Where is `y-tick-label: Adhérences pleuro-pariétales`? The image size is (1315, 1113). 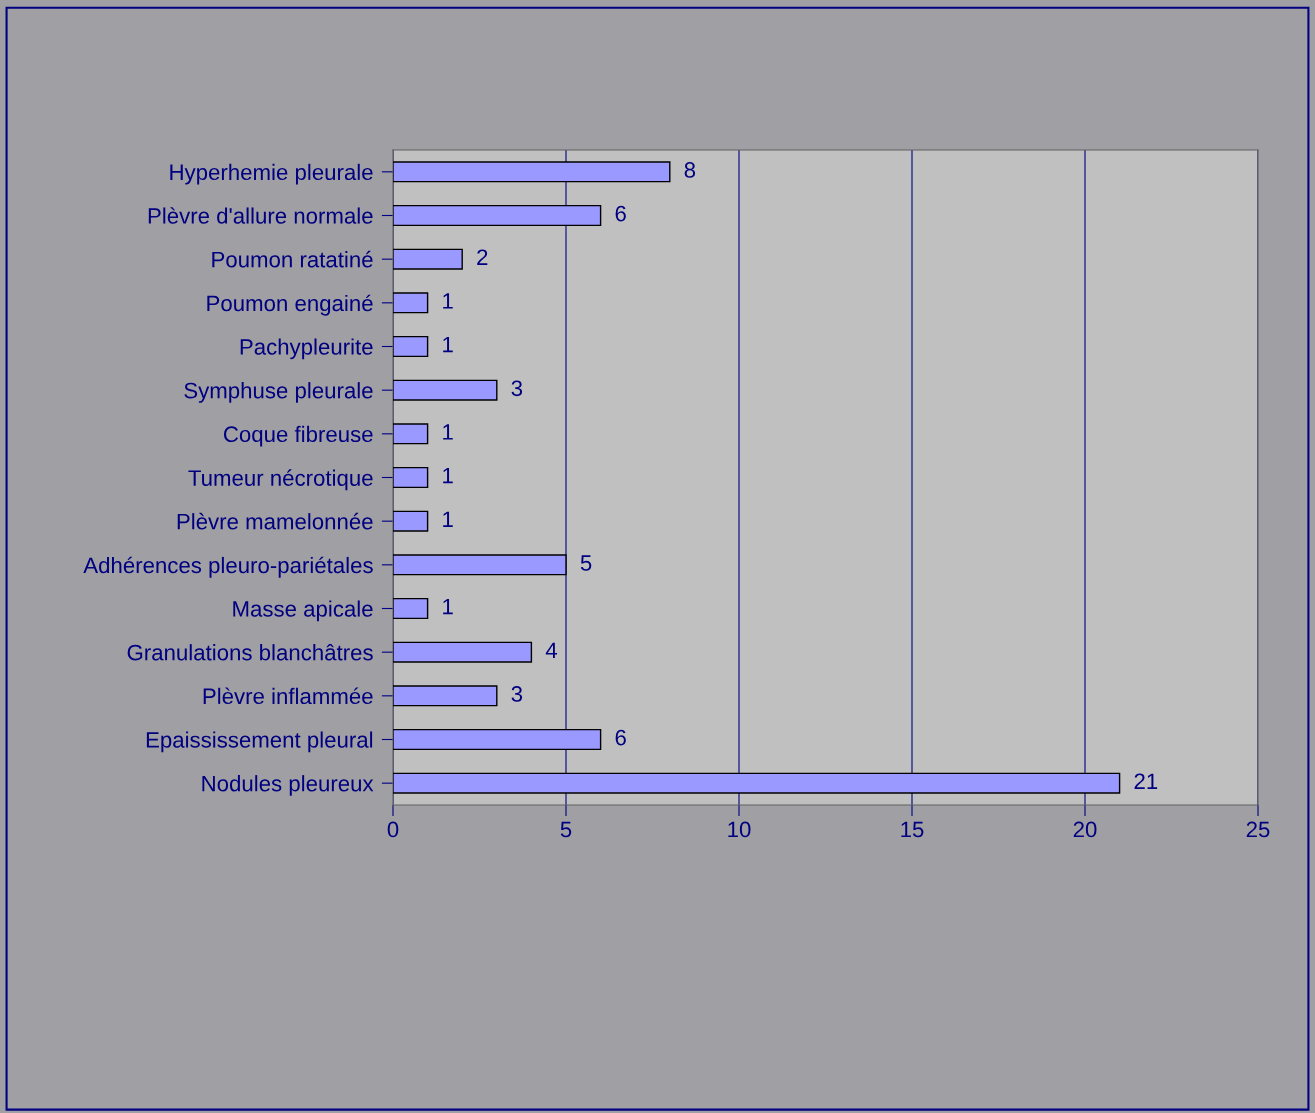
y-tick-label: Adhérences pleuro-pariétales is located at coordinates (228, 567).